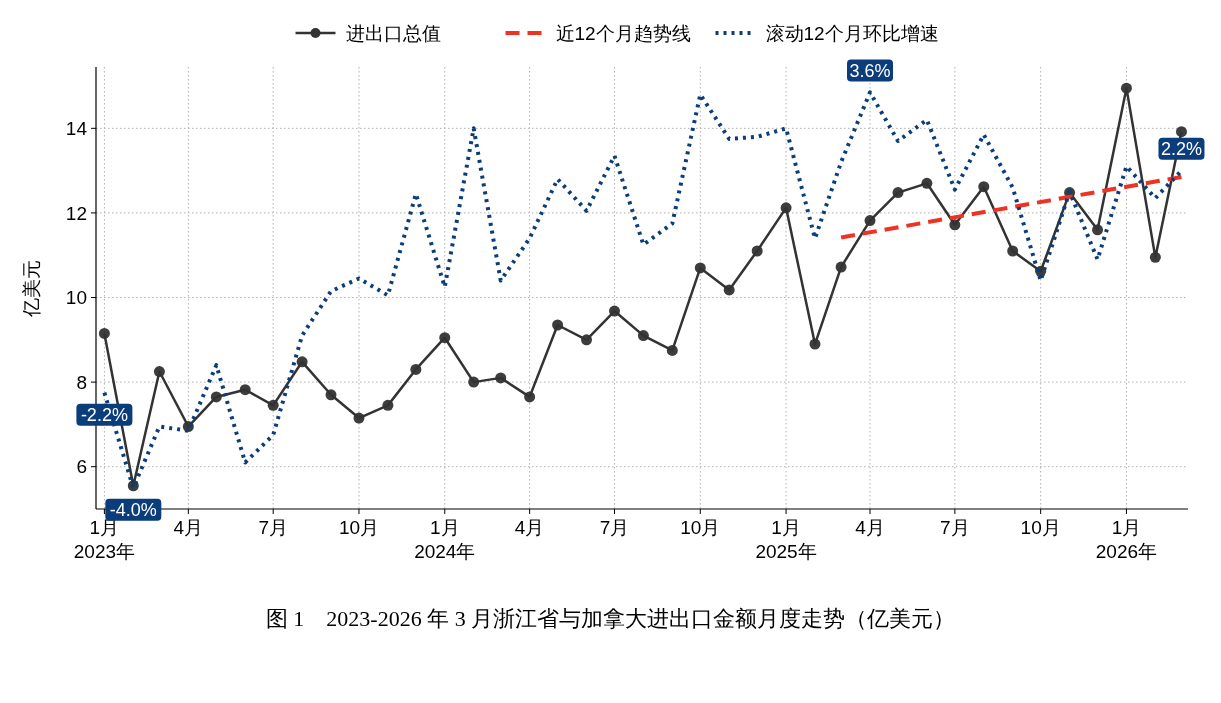  Describe the element at coordinates (76, 128) in the screenshot. I see `y-tick-label: 14` at that location.